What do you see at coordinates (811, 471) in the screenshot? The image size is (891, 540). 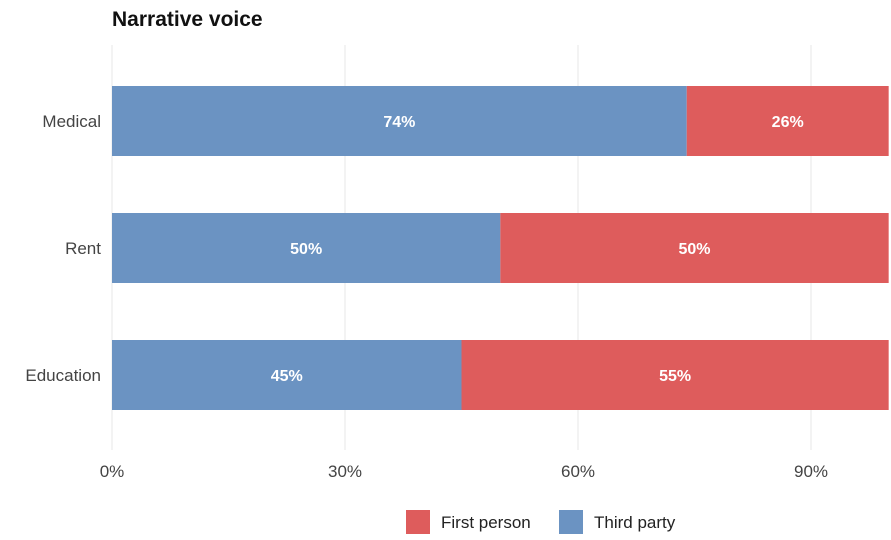 I see `x-tick-label-90: 90%` at bounding box center [811, 471].